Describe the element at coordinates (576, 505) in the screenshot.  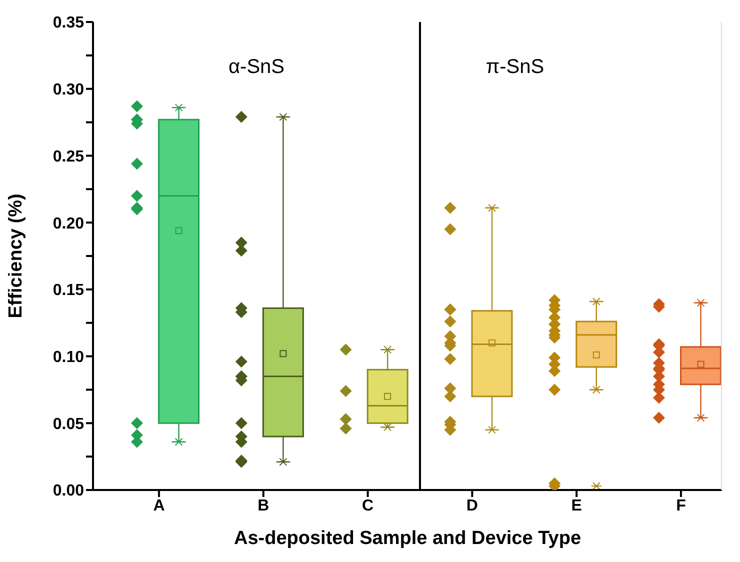
I see `x-tick-label: E` at that location.